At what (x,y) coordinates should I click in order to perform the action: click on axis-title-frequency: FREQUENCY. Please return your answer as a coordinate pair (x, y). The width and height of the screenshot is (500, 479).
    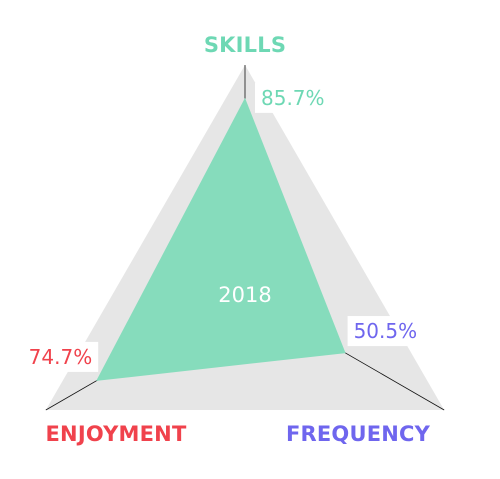
    Looking at the image, I should click on (358, 434).